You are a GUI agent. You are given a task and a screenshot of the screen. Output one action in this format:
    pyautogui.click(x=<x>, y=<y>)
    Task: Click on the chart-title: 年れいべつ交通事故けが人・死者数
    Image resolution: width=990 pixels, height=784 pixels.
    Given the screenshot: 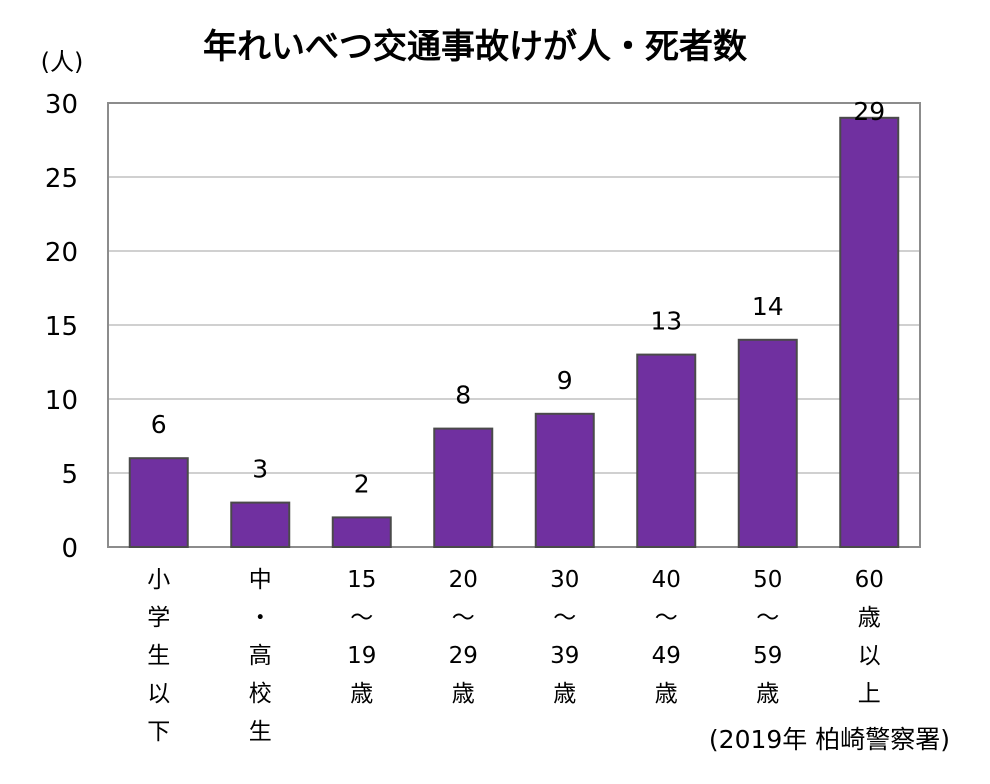 What is the action you would take?
    pyautogui.click(x=475, y=47)
    